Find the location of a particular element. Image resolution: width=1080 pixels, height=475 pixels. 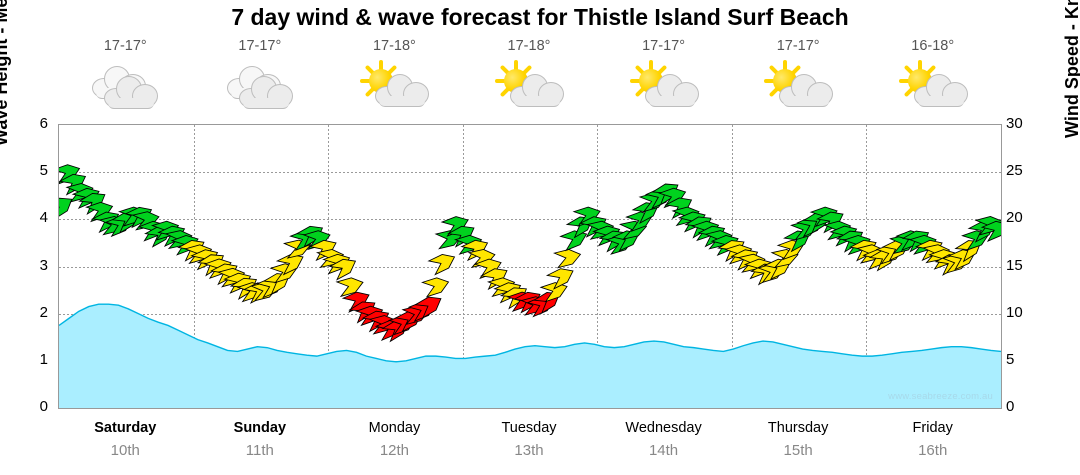

left-axis-tick: 5 is located at coordinates (43, 171).